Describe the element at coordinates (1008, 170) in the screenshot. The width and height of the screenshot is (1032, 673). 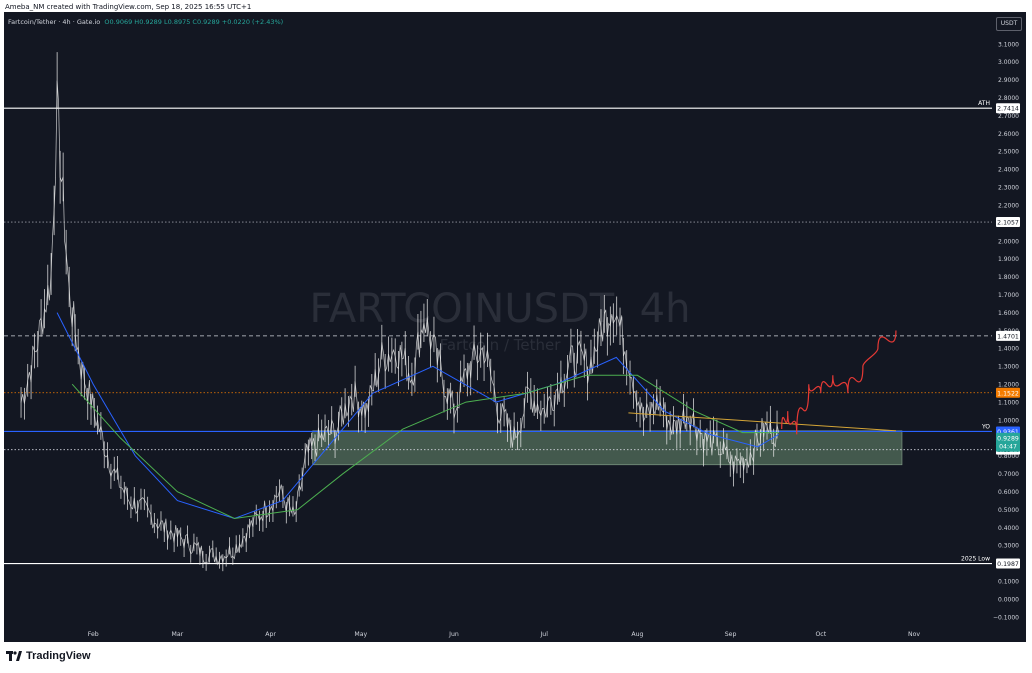
I see `y-tick-label: 2.4000` at that location.